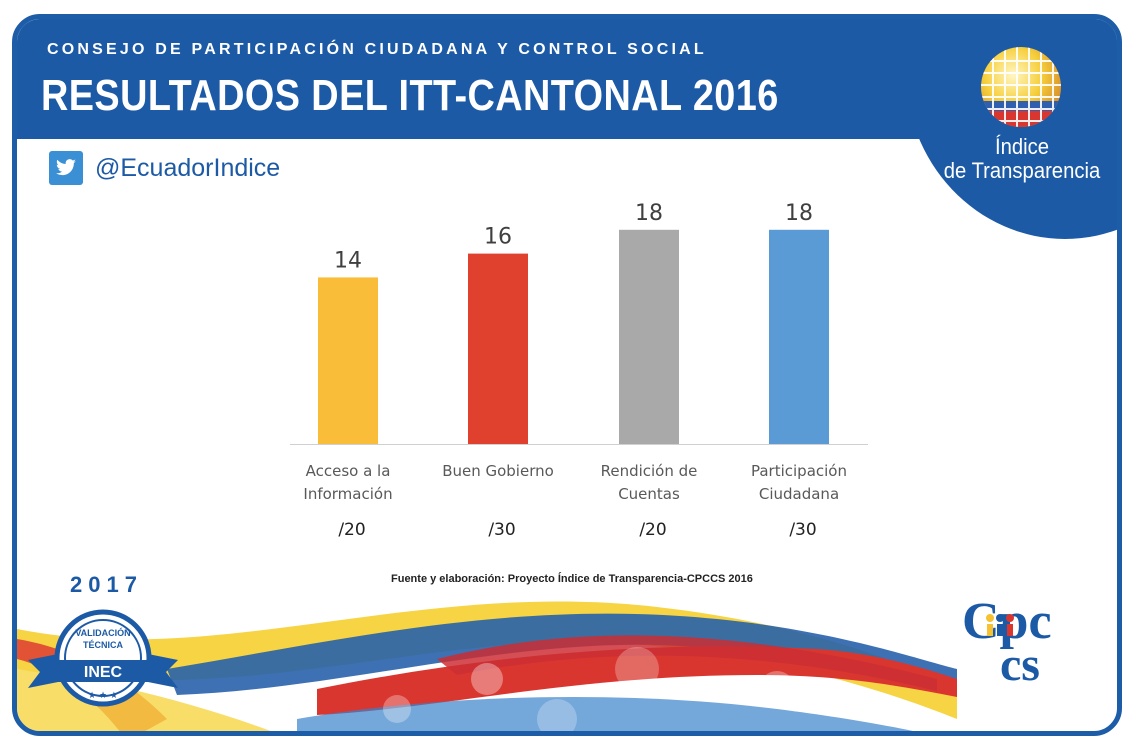 The height and width of the screenshot is (756, 1138). I want to click on cpccs-logo-icon: Cpc cs, so click(1007, 637).